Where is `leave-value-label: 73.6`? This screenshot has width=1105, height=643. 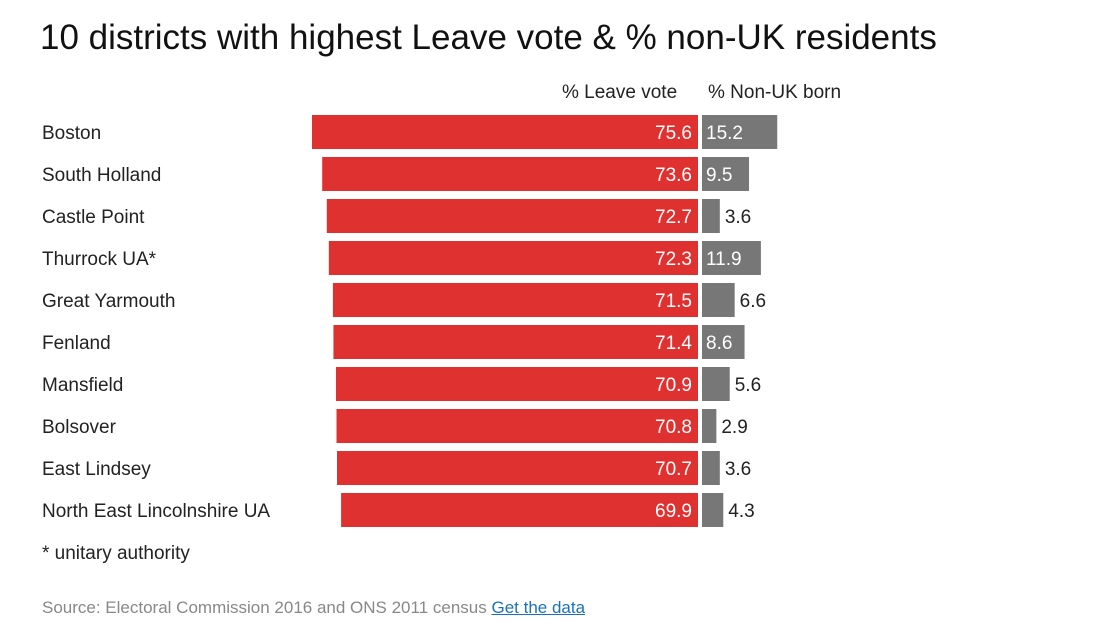
leave-value-label: 73.6 is located at coordinates (673, 175).